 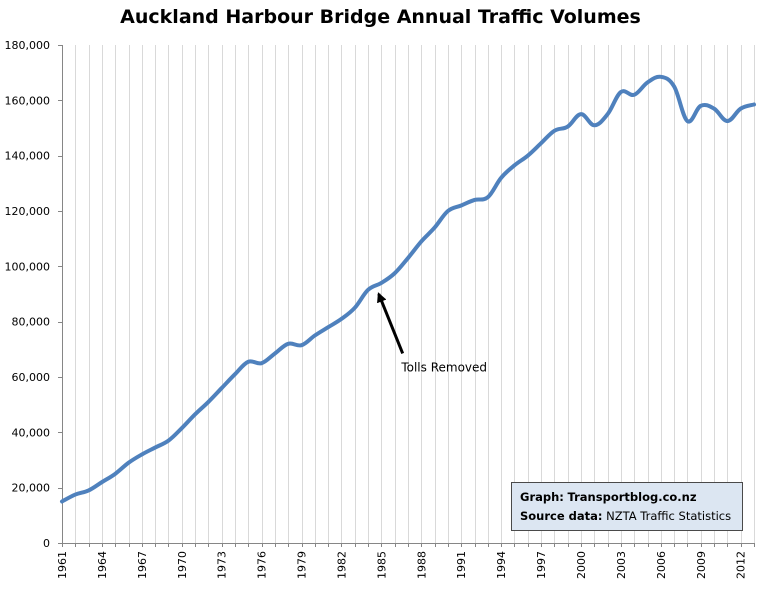 I want to click on y-tick-label: 140,000, so click(x=28, y=156).